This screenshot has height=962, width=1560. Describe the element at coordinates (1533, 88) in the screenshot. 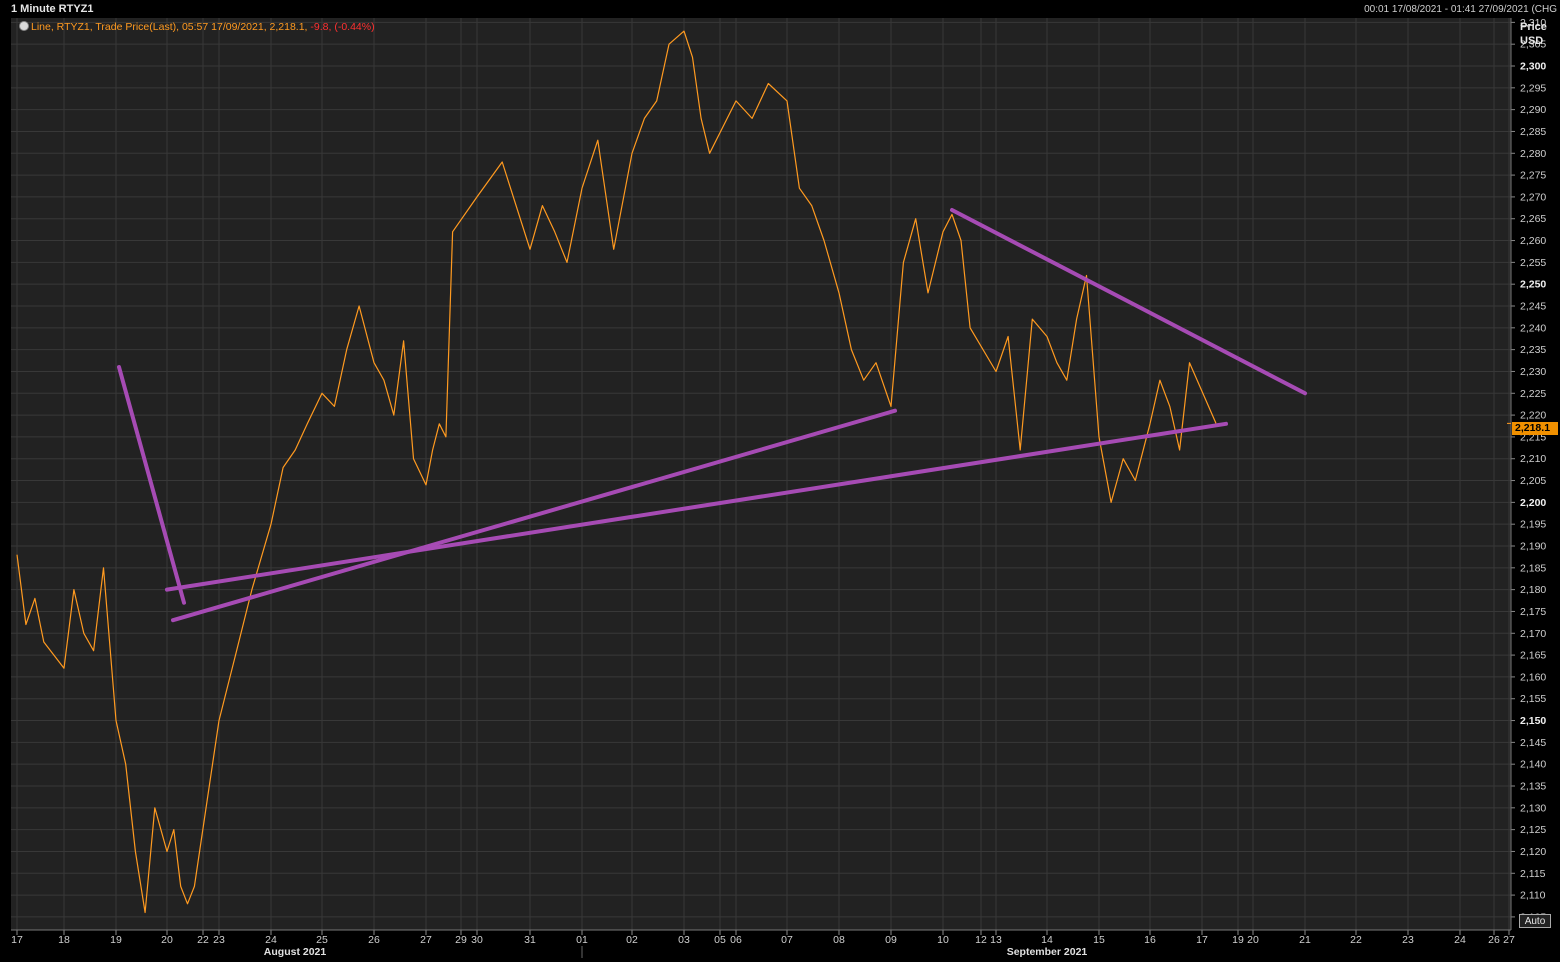

I see `y-tick-label: 2,295` at that location.